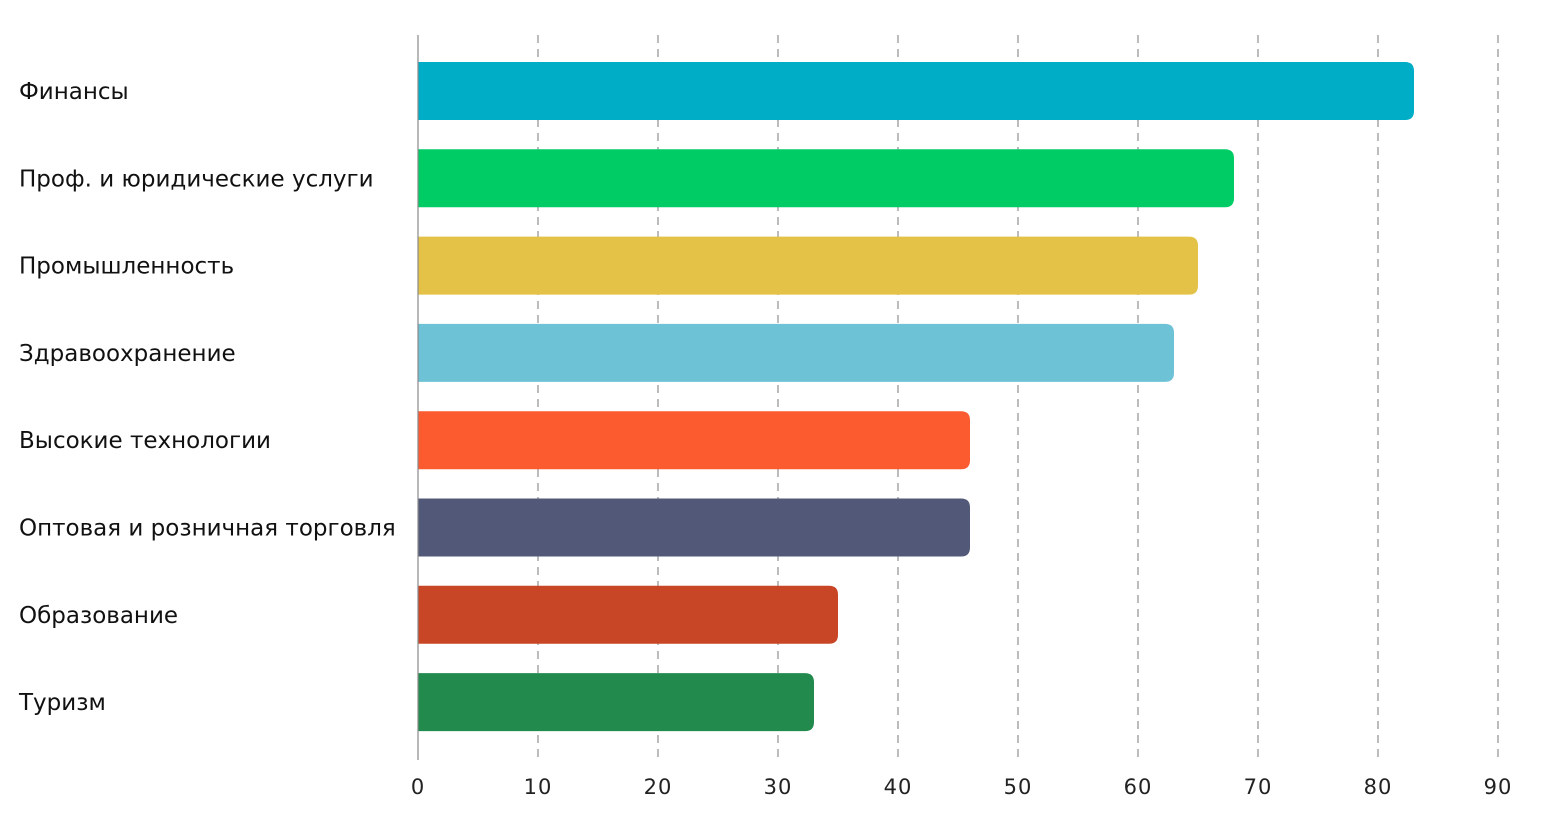 The image size is (1550, 814). Describe the element at coordinates (1138, 787) in the screenshot. I see `x-tick-label-60: 60` at that location.